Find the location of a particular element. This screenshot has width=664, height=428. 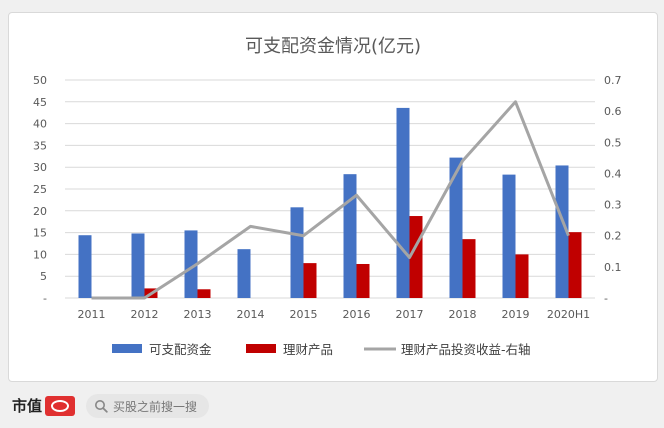

x-tick-label: 2018 is located at coordinates (463, 314).